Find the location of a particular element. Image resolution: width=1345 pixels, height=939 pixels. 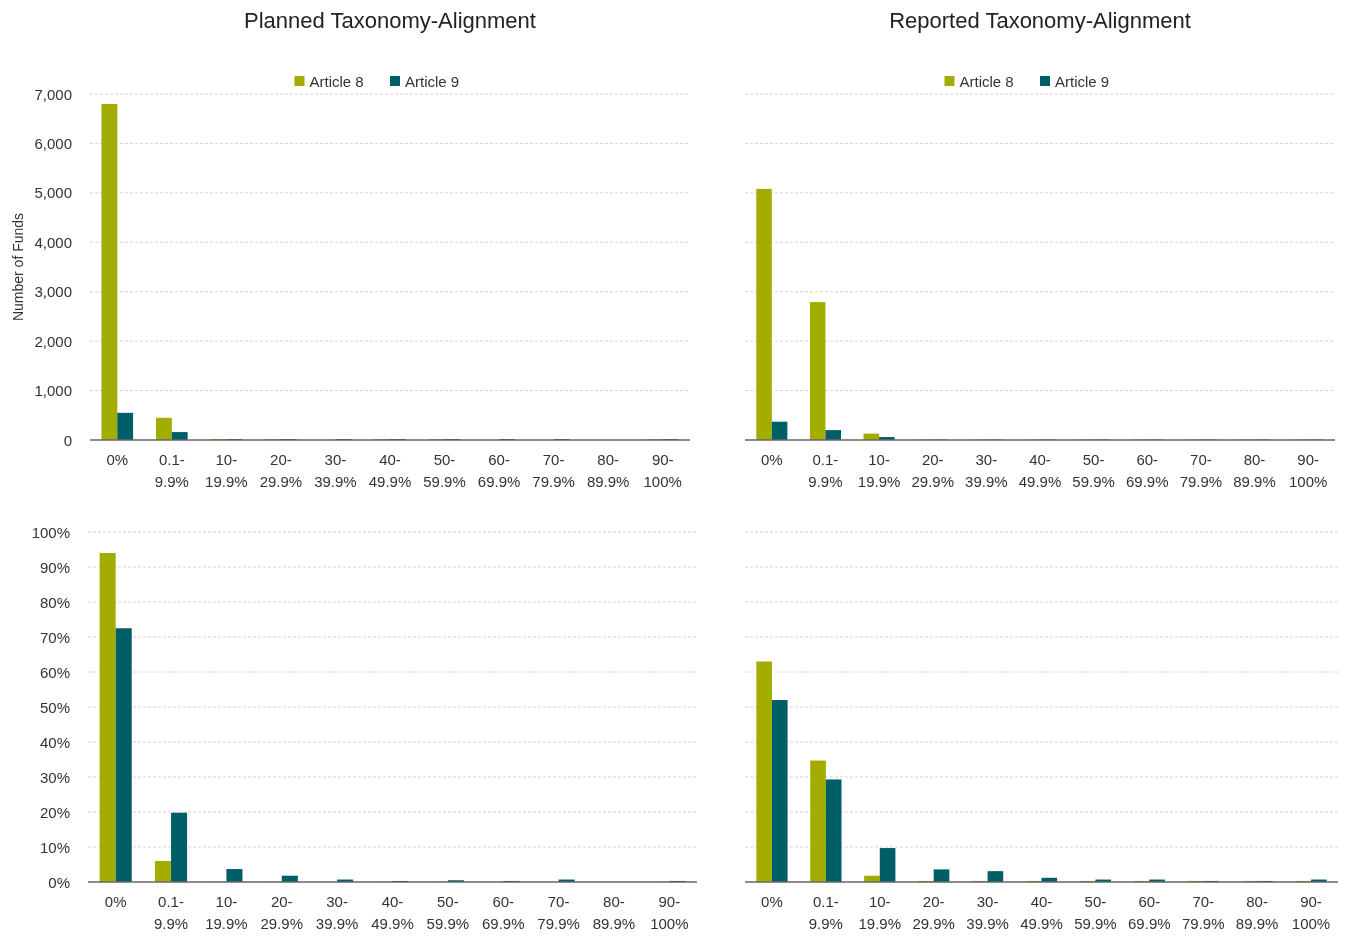

y-tick-label: 1,000 is located at coordinates (53, 391).